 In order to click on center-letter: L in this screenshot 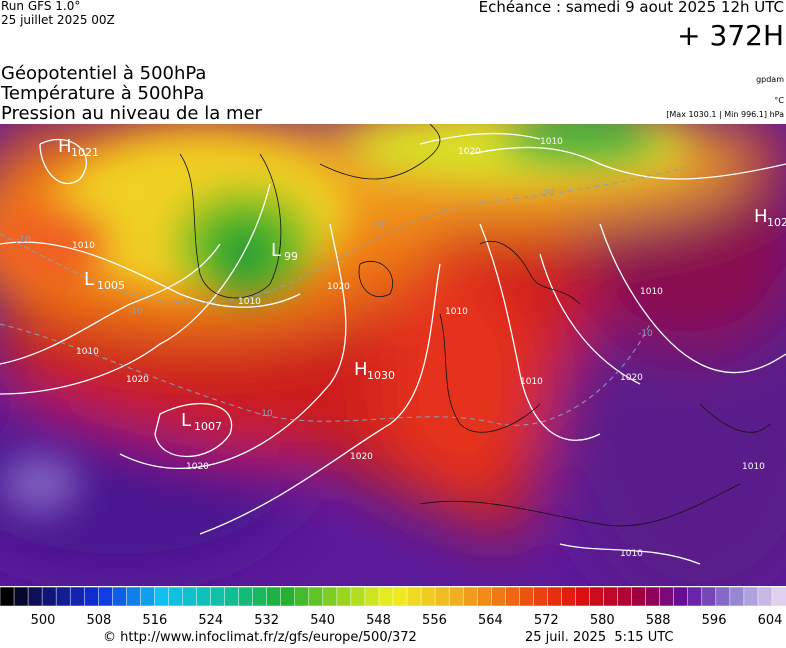, I will do `click(276, 250)`.